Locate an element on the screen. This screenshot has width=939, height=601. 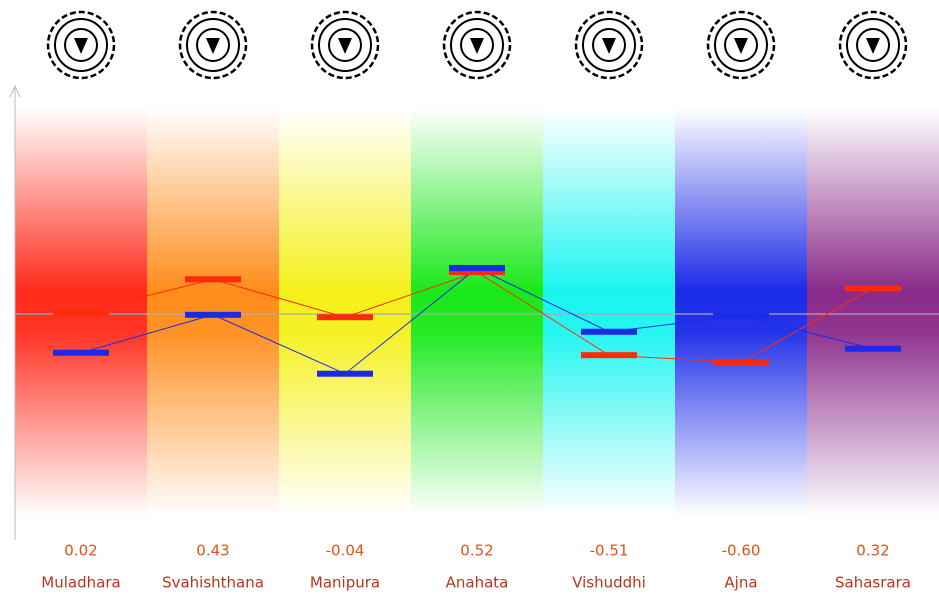
value-label: -0.51 is located at coordinates (609, 551).